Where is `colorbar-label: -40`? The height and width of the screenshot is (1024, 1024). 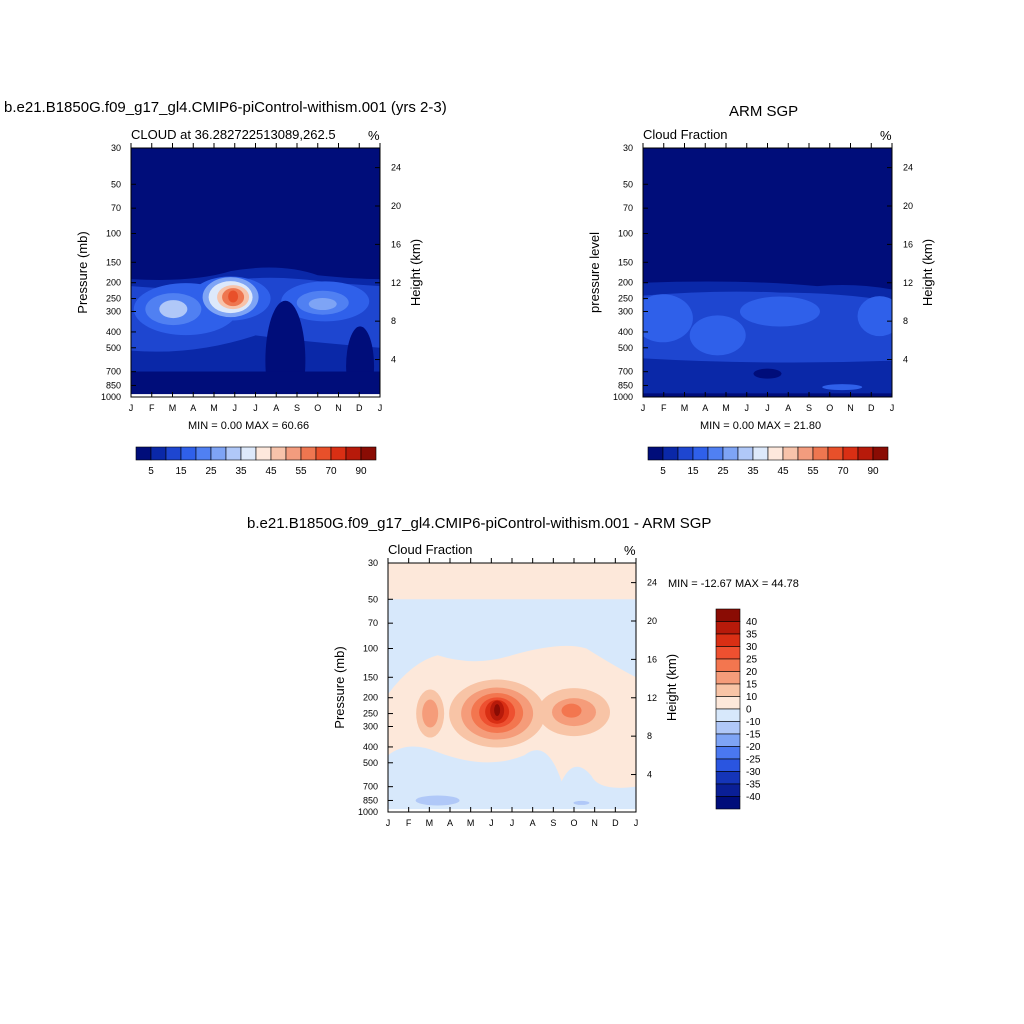
colorbar-label: -40 is located at coordinates (753, 797).